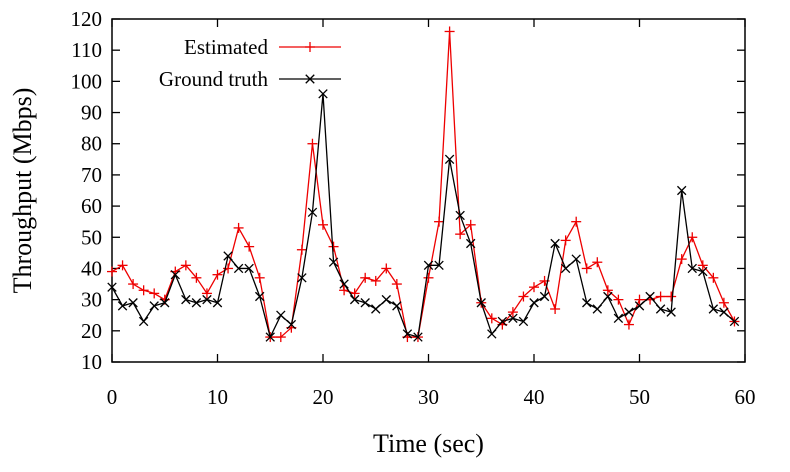 This screenshot has height=472, width=790. I want to click on legend-entry-ground-truth: Ground truth, so click(250, 79).